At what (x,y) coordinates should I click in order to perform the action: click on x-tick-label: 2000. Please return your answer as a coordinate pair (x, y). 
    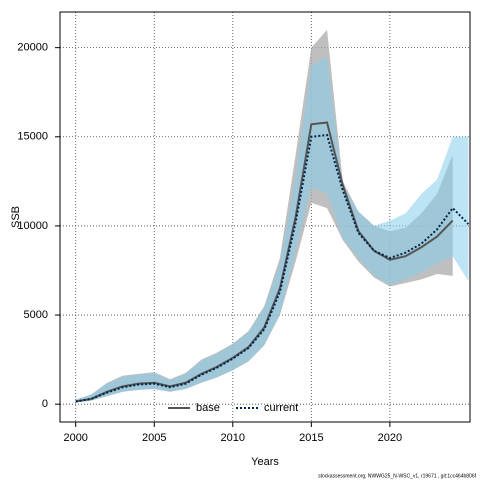
    Looking at the image, I should click on (75, 438).